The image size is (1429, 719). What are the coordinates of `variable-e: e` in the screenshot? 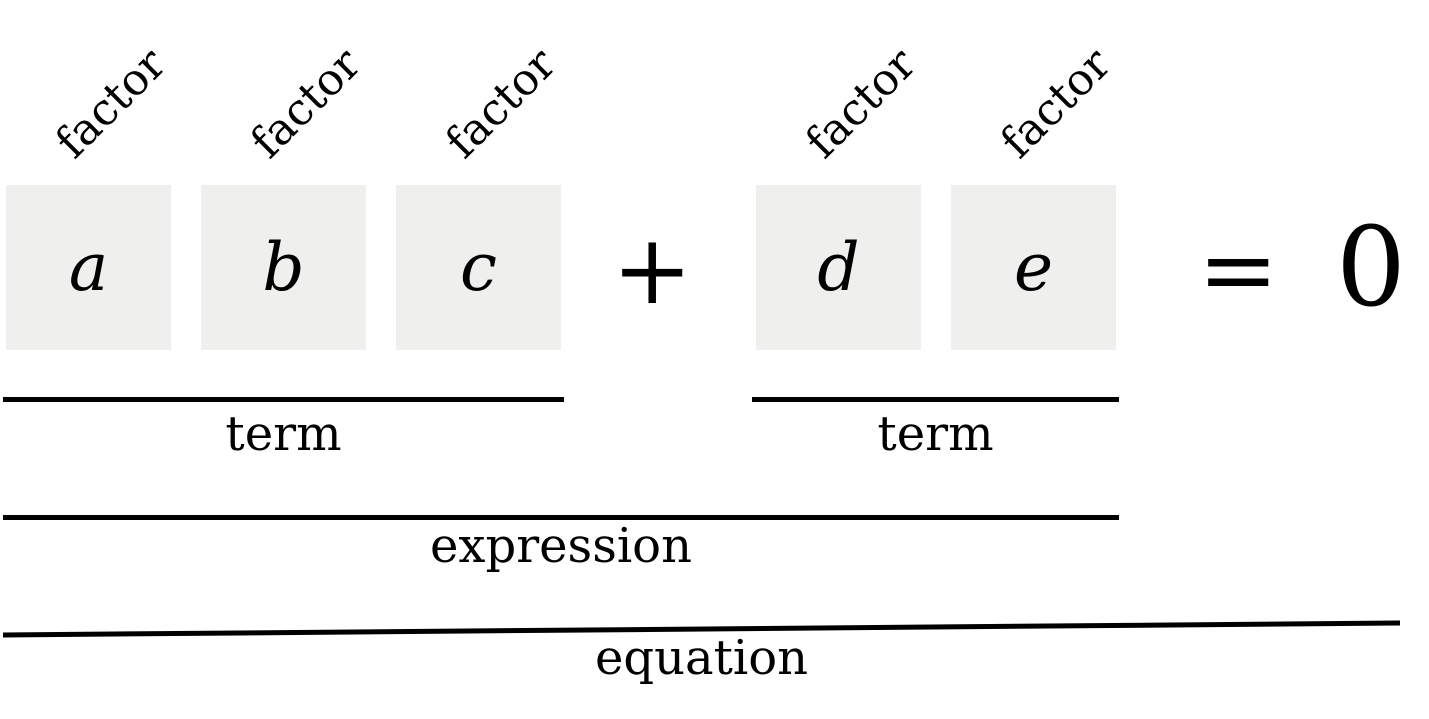 It's located at (1033, 267).